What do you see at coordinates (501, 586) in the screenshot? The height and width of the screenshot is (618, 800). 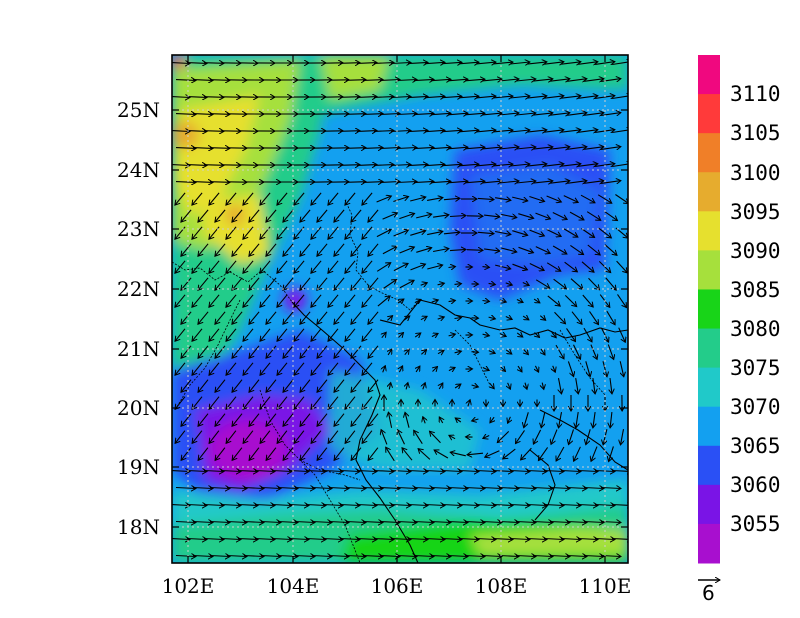 I see `lon-label: 108E` at bounding box center [501, 586].